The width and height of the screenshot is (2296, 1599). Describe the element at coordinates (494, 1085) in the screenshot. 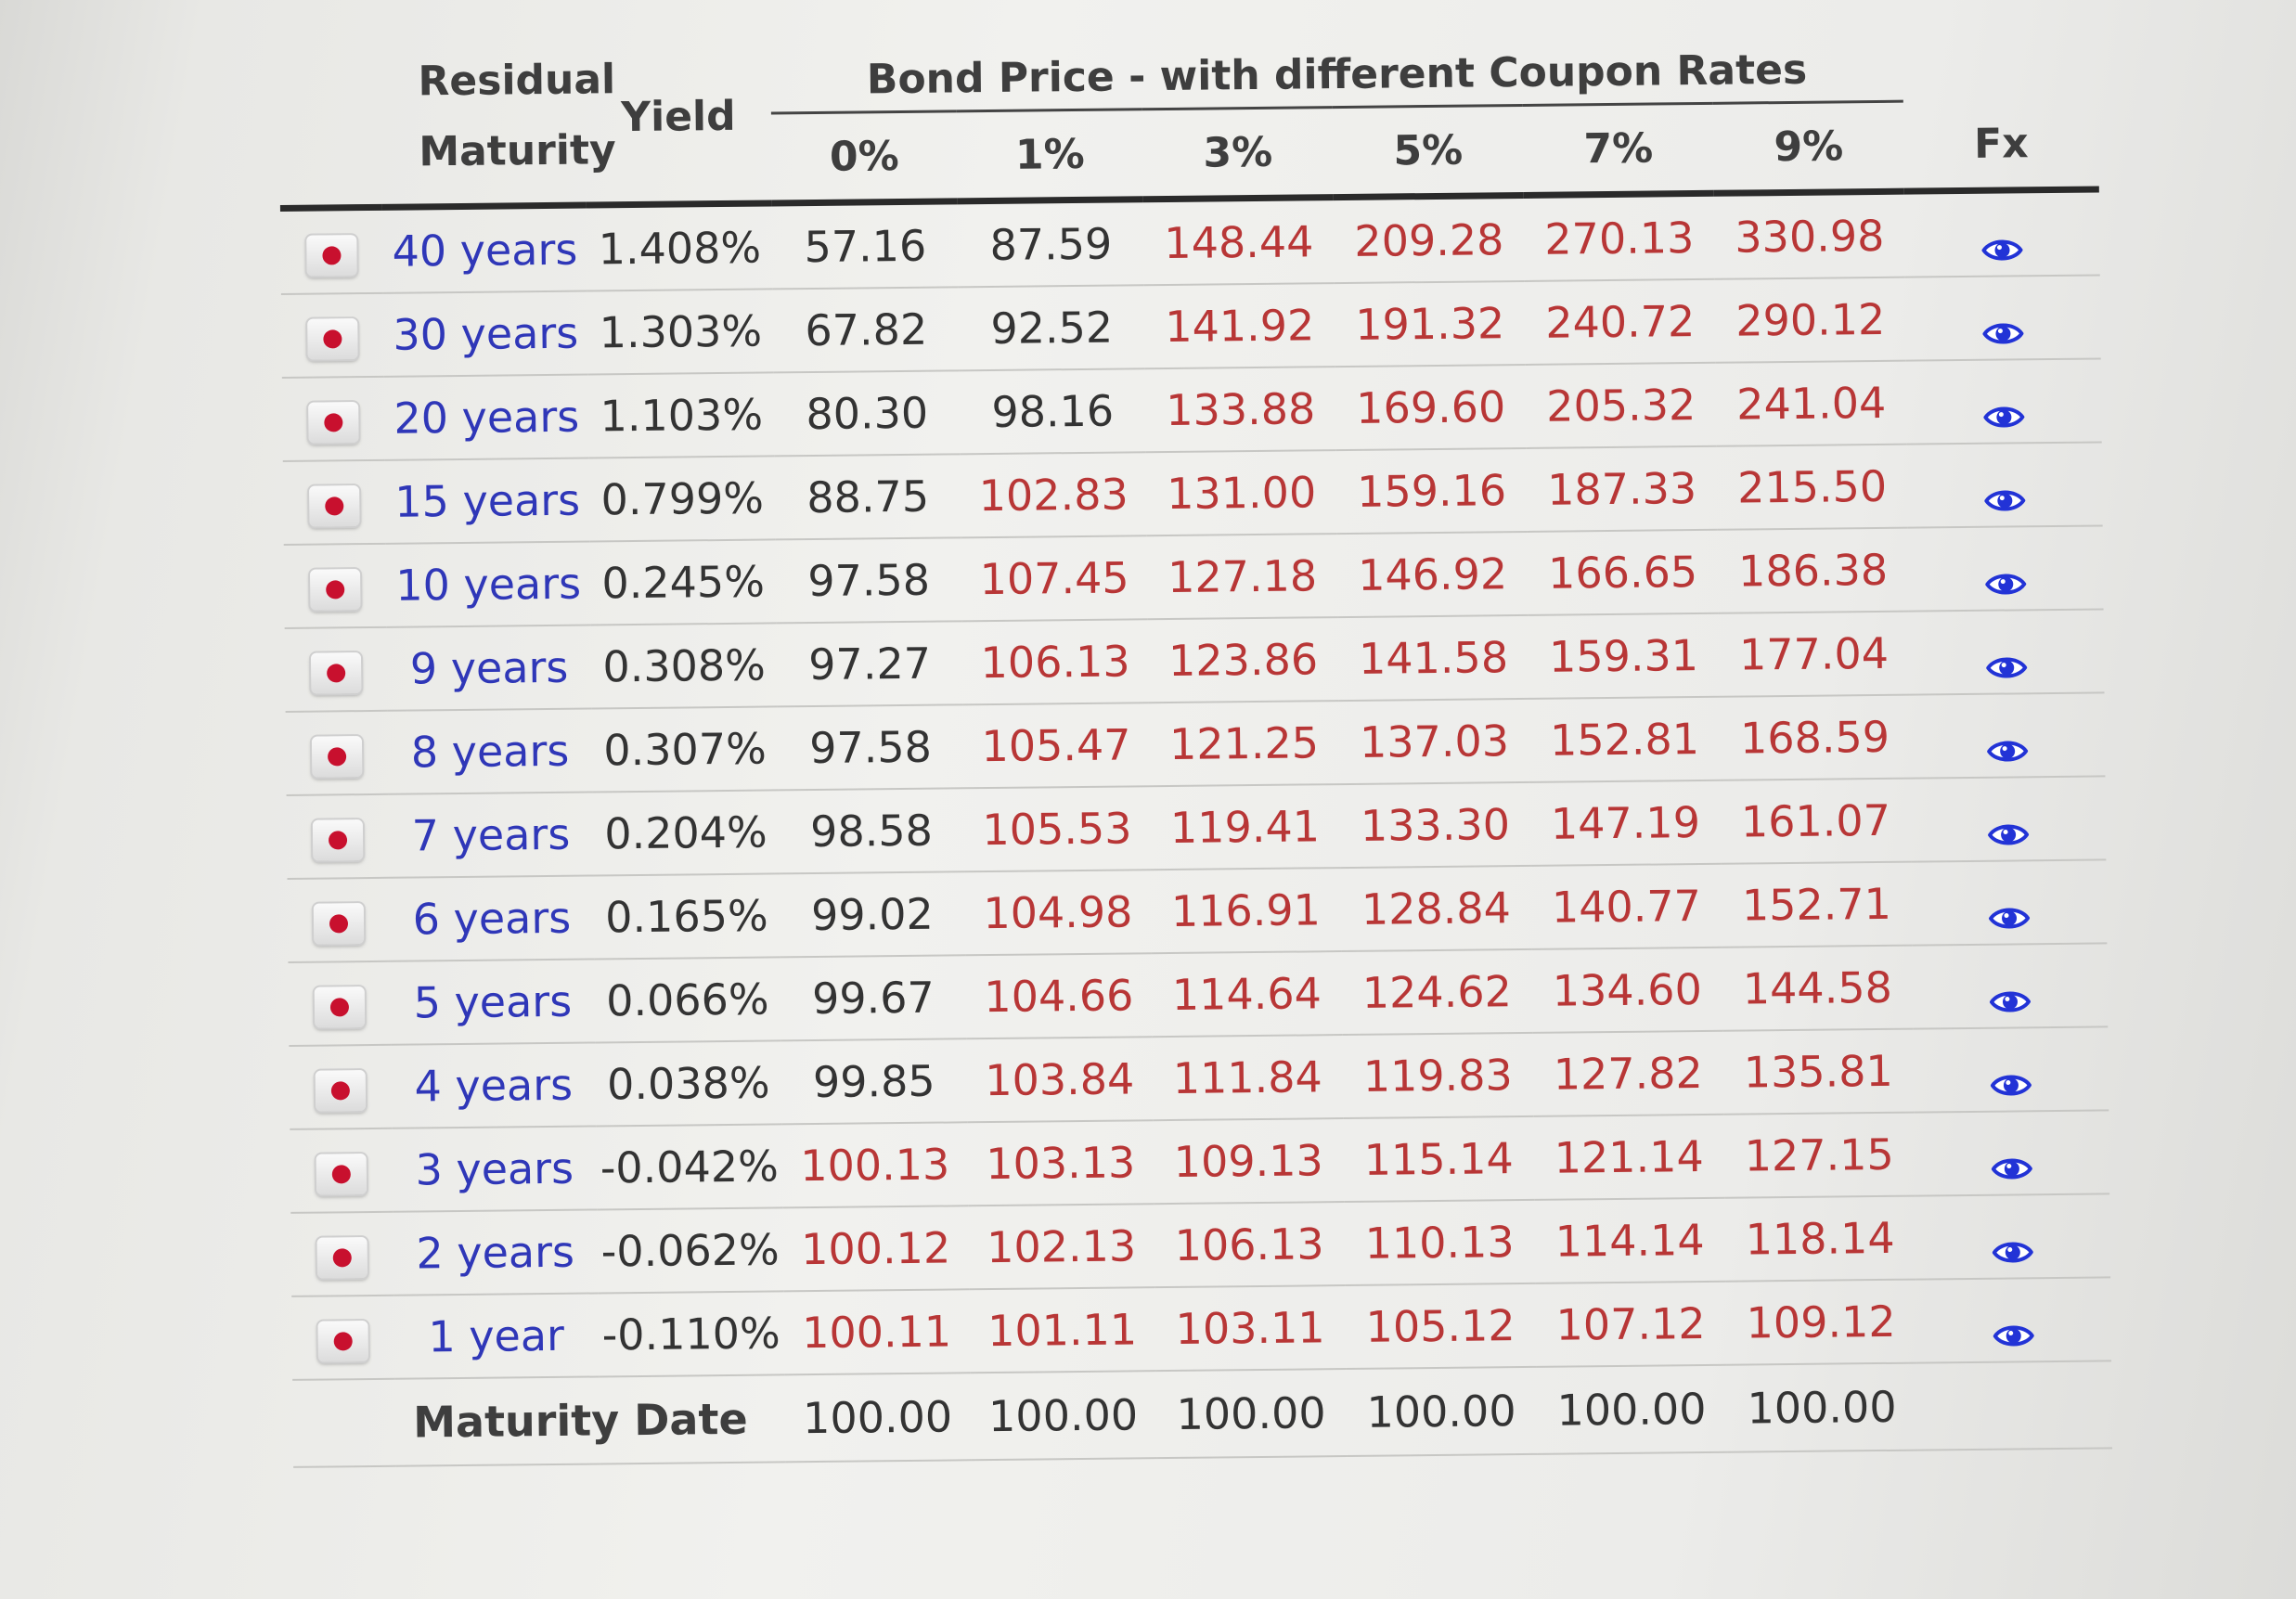

I see `maturity-link: 4 years` at that location.